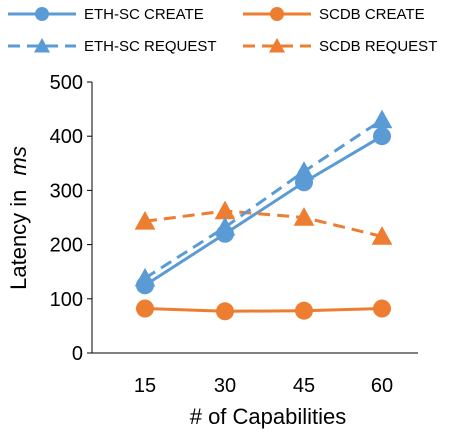  Describe the element at coordinates (304, 386) in the screenshot. I see `x-tick-label: 45` at that location.